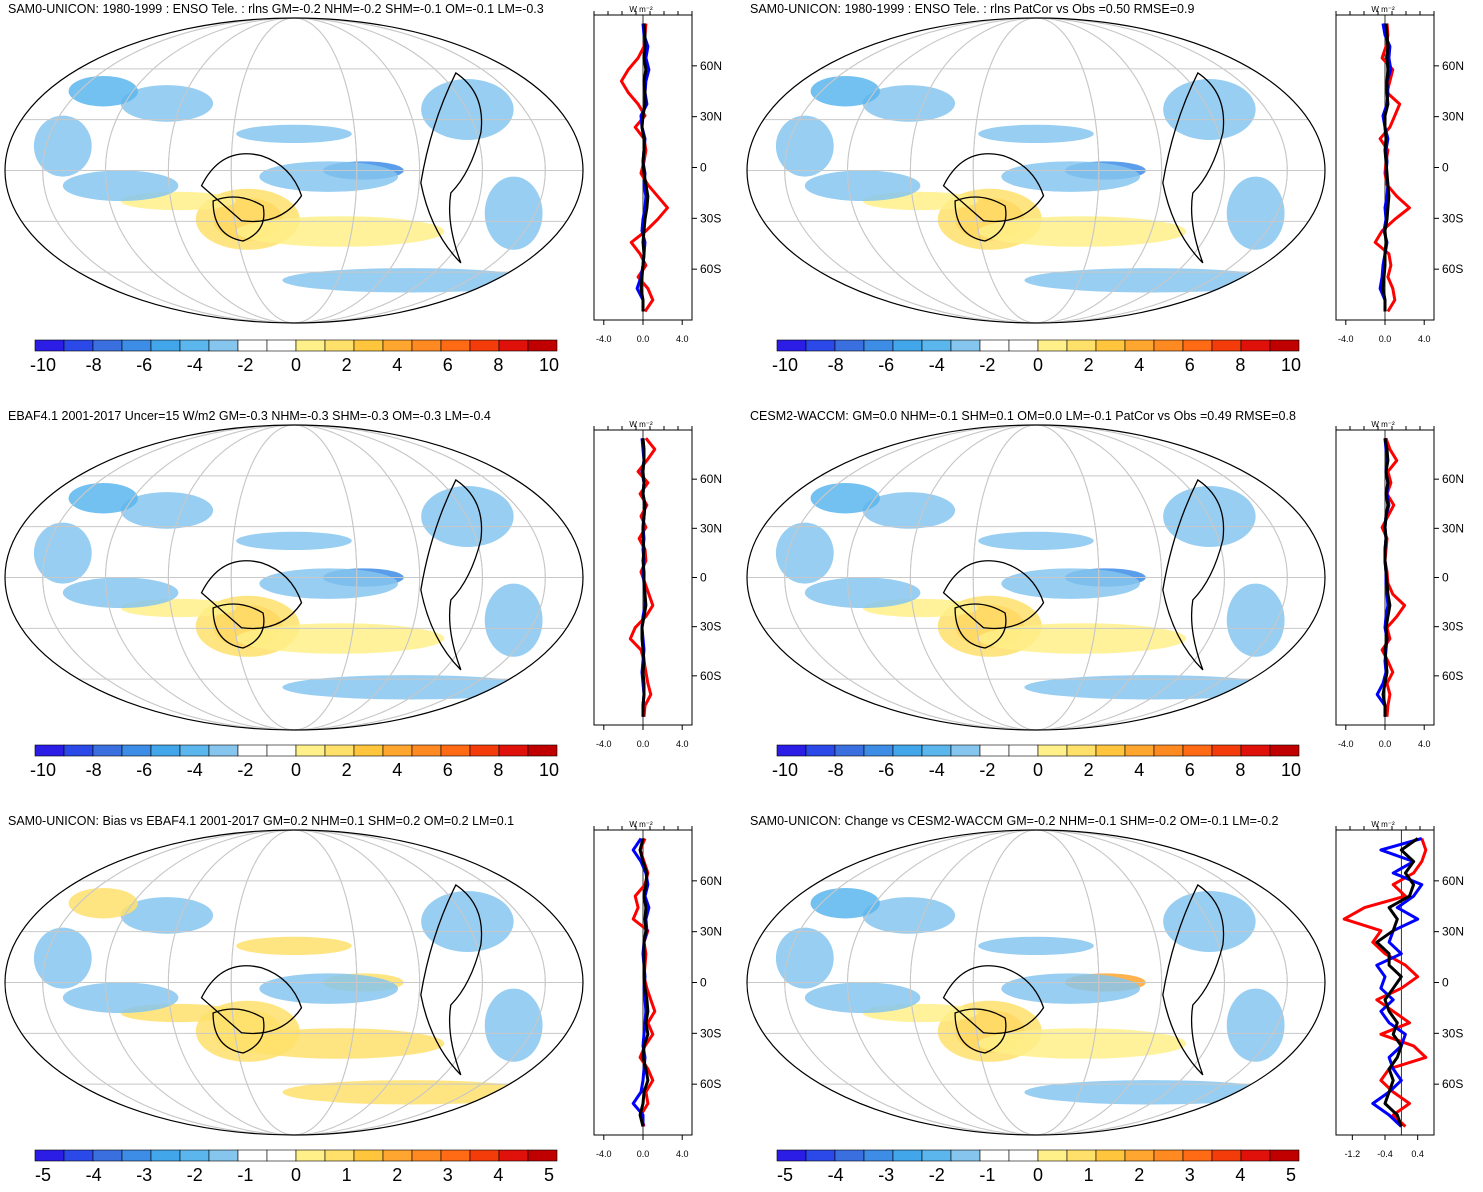  Describe the element at coordinates (43, 770) in the screenshot. I see `colorbar-label: -10` at that location.